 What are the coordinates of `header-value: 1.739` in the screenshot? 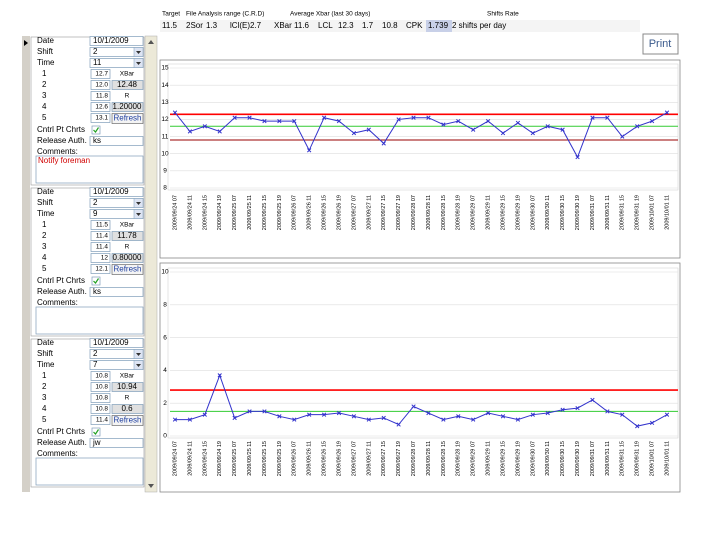 It's located at (438, 25).